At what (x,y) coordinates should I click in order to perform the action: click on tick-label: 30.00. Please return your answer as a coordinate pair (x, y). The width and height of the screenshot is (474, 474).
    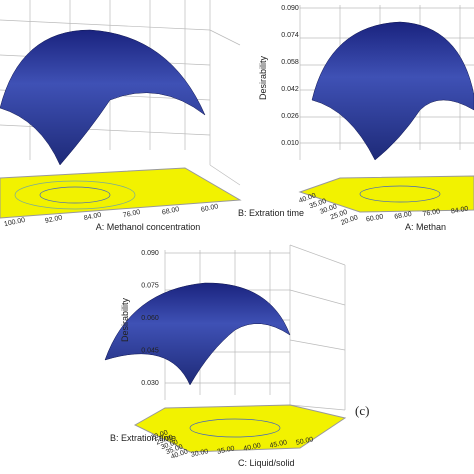
    Looking at the image, I should click on (199, 453).